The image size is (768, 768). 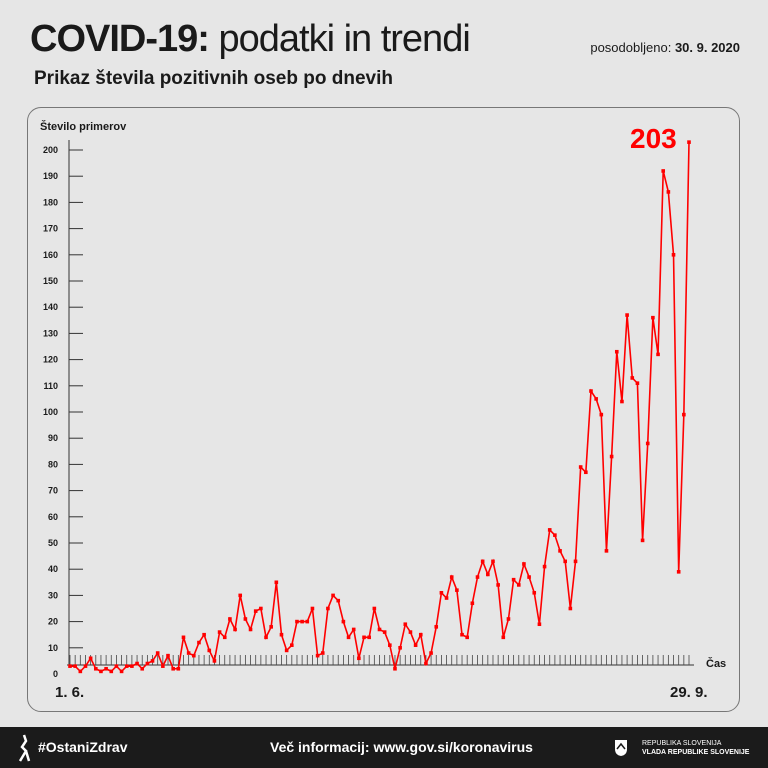 I want to click on x-axis-label: Čas, so click(x=716, y=663).